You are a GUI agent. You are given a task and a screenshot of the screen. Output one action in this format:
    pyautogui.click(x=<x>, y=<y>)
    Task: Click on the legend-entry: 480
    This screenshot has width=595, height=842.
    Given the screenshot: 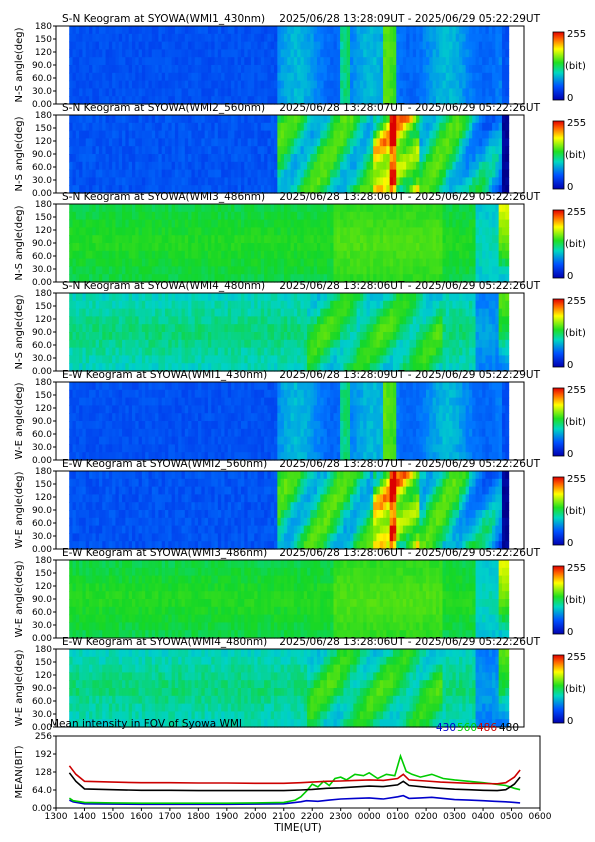 What is the action you would take?
    pyautogui.click(x=509, y=728)
    